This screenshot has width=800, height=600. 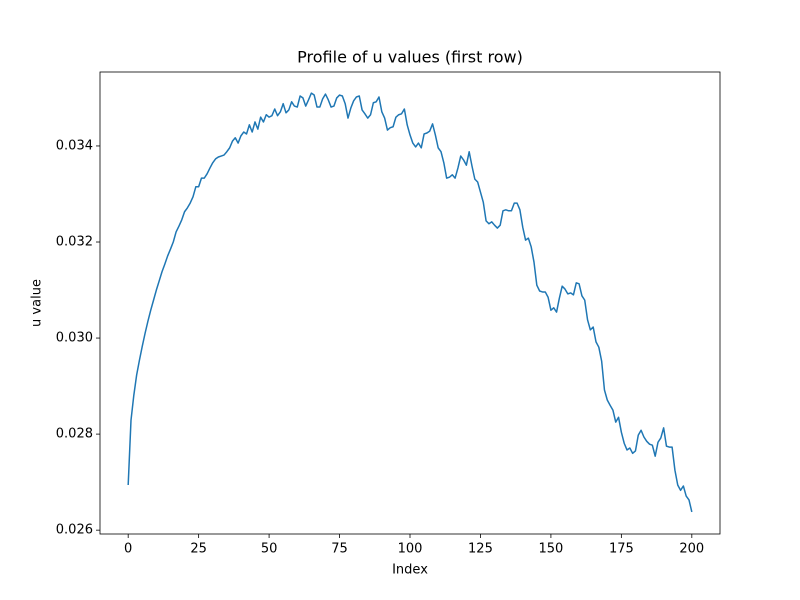 What do you see at coordinates (128, 549) in the screenshot?
I see `x-tick-label: 0` at bounding box center [128, 549].